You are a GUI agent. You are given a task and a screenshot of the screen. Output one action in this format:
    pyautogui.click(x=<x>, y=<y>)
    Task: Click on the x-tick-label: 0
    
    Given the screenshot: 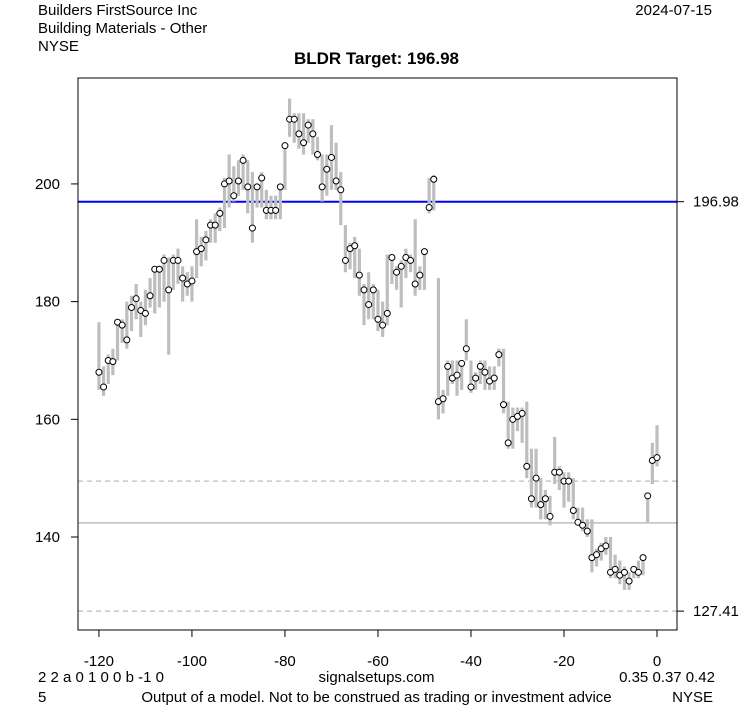 What is the action you would take?
    pyautogui.click(x=657, y=661)
    